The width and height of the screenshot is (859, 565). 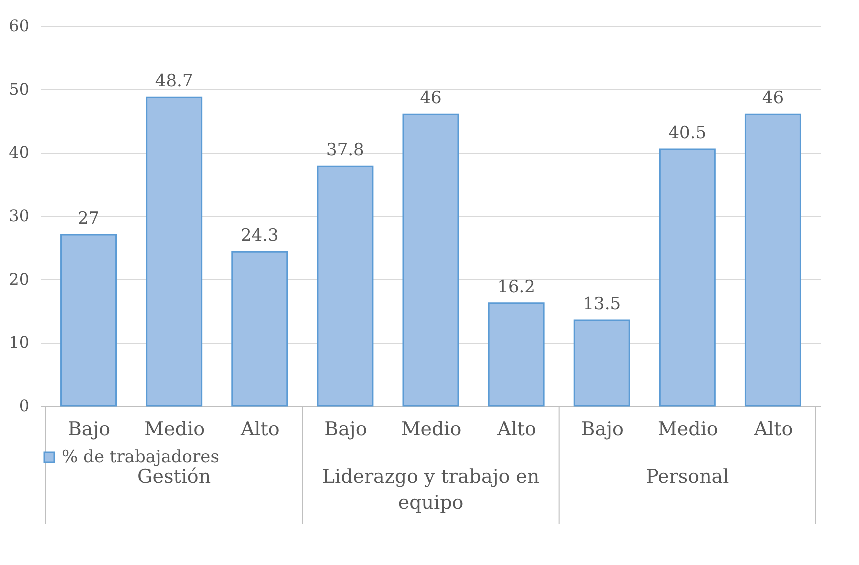 I want to click on data-label: 48.7, so click(x=174, y=82).